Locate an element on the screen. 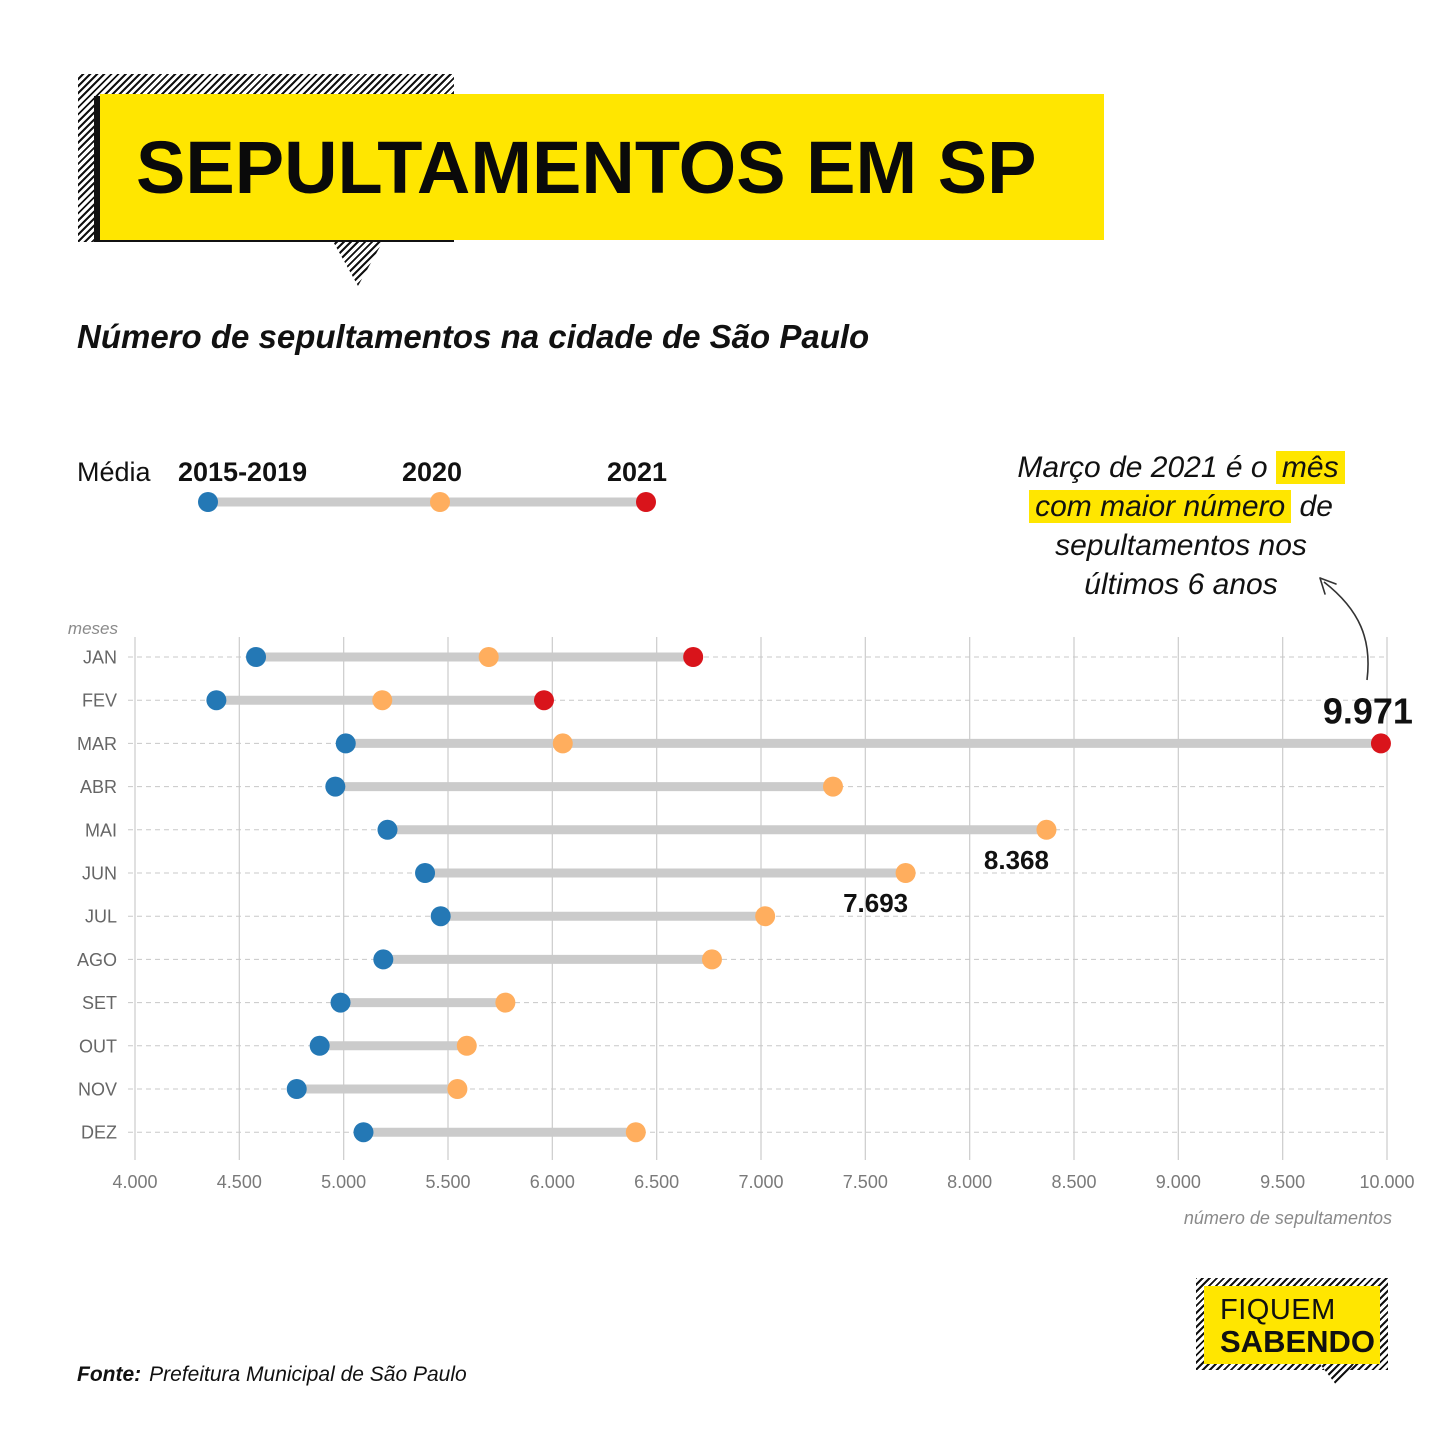  legend-dot-avg is located at coordinates (208, 502).